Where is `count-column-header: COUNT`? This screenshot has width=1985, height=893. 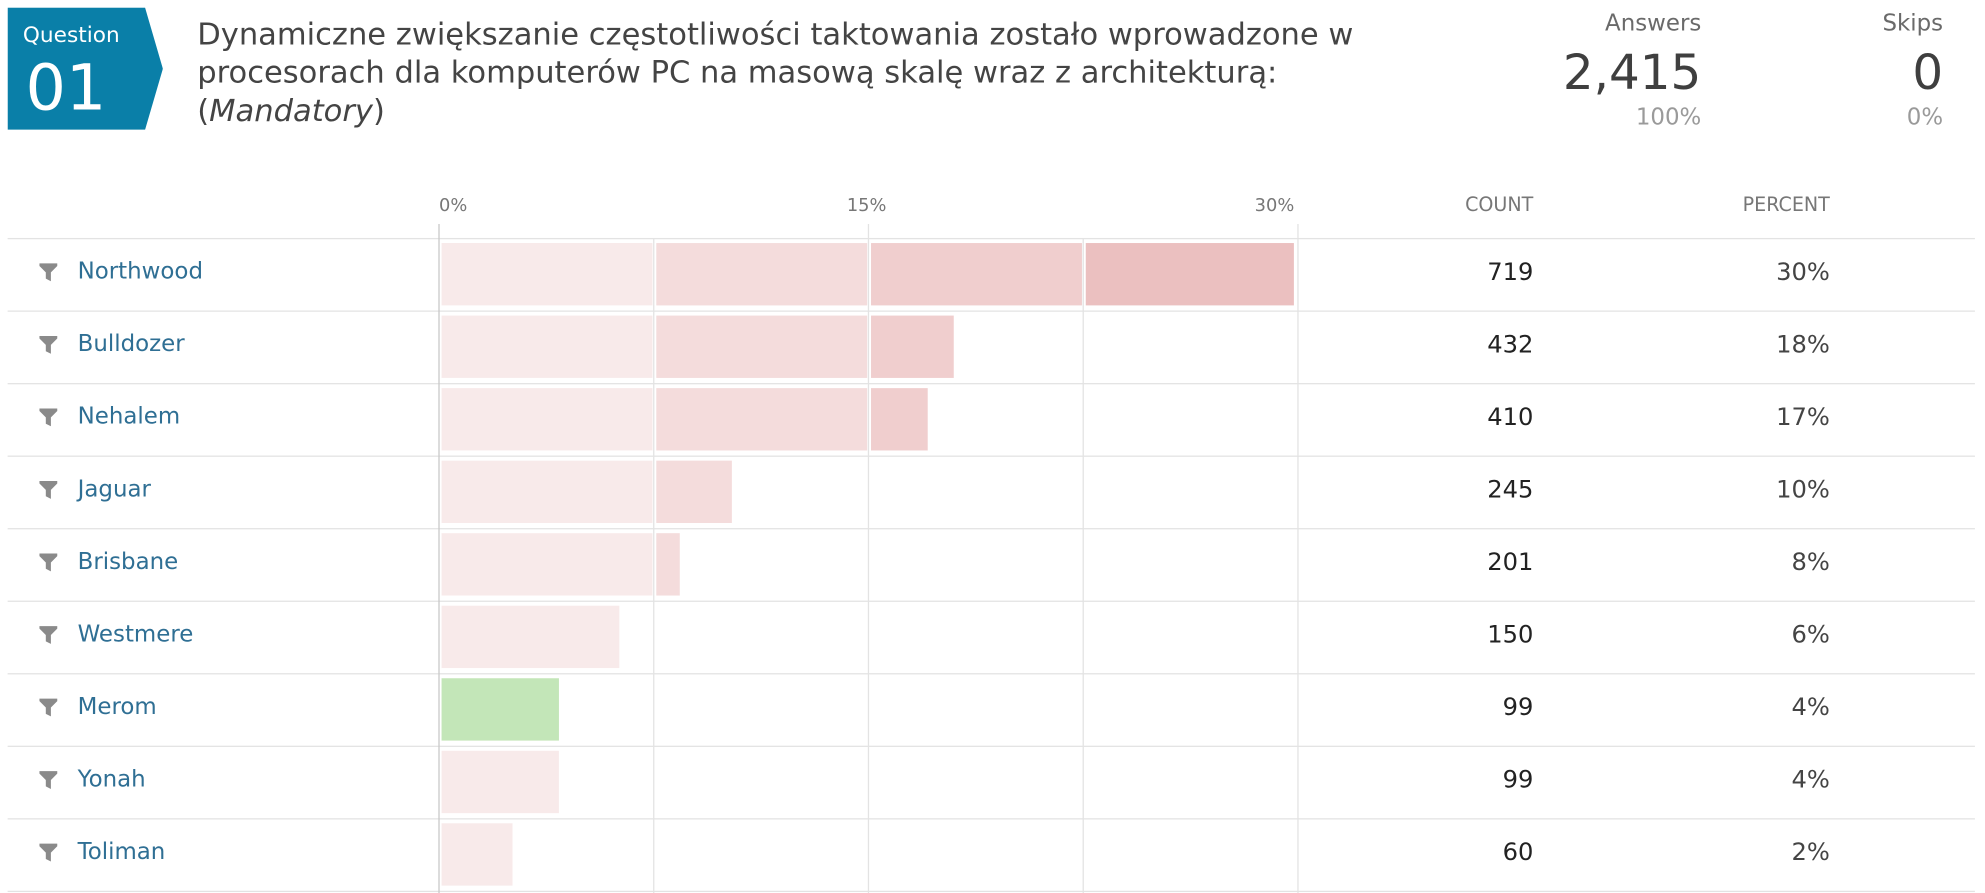
count-column-header: COUNT is located at coordinates (1499, 205).